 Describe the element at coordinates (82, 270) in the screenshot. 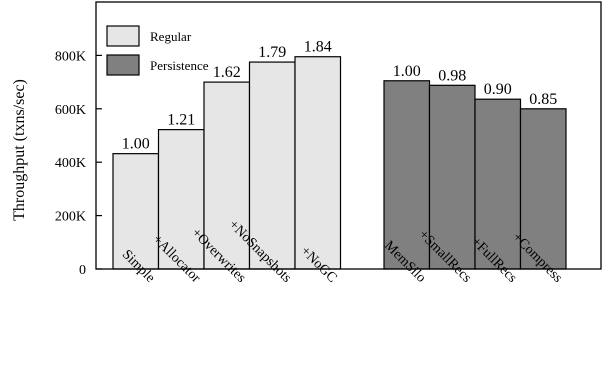

I see `y-tick-label: 0` at that location.